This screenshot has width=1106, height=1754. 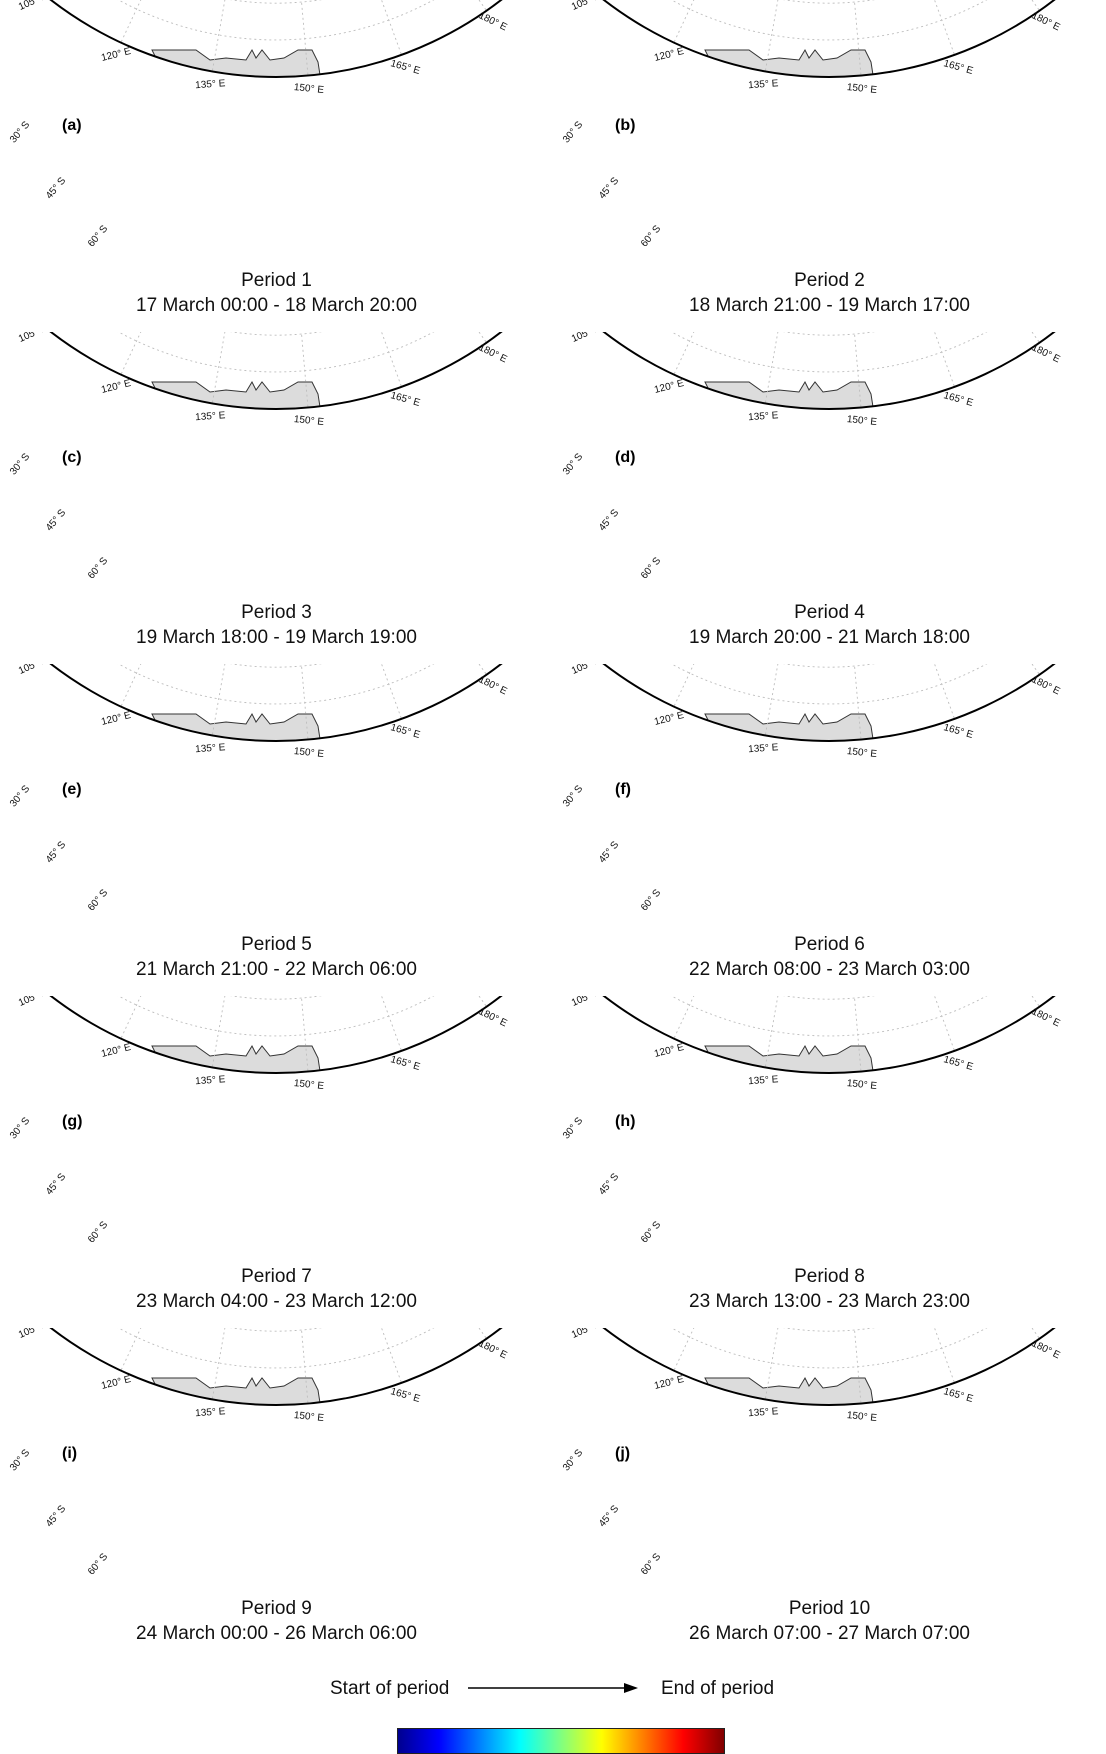 What do you see at coordinates (553, 1711) in the screenshot?
I see `time-legend: Start of period End of period` at bounding box center [553, 1711].